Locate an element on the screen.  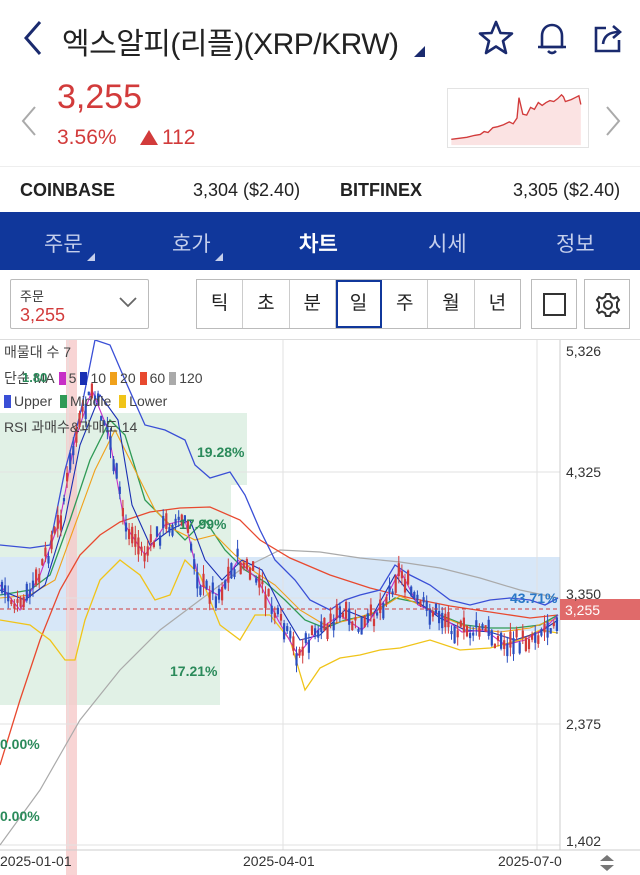
period-day-button: 일 is located at coordinates (359, 304).